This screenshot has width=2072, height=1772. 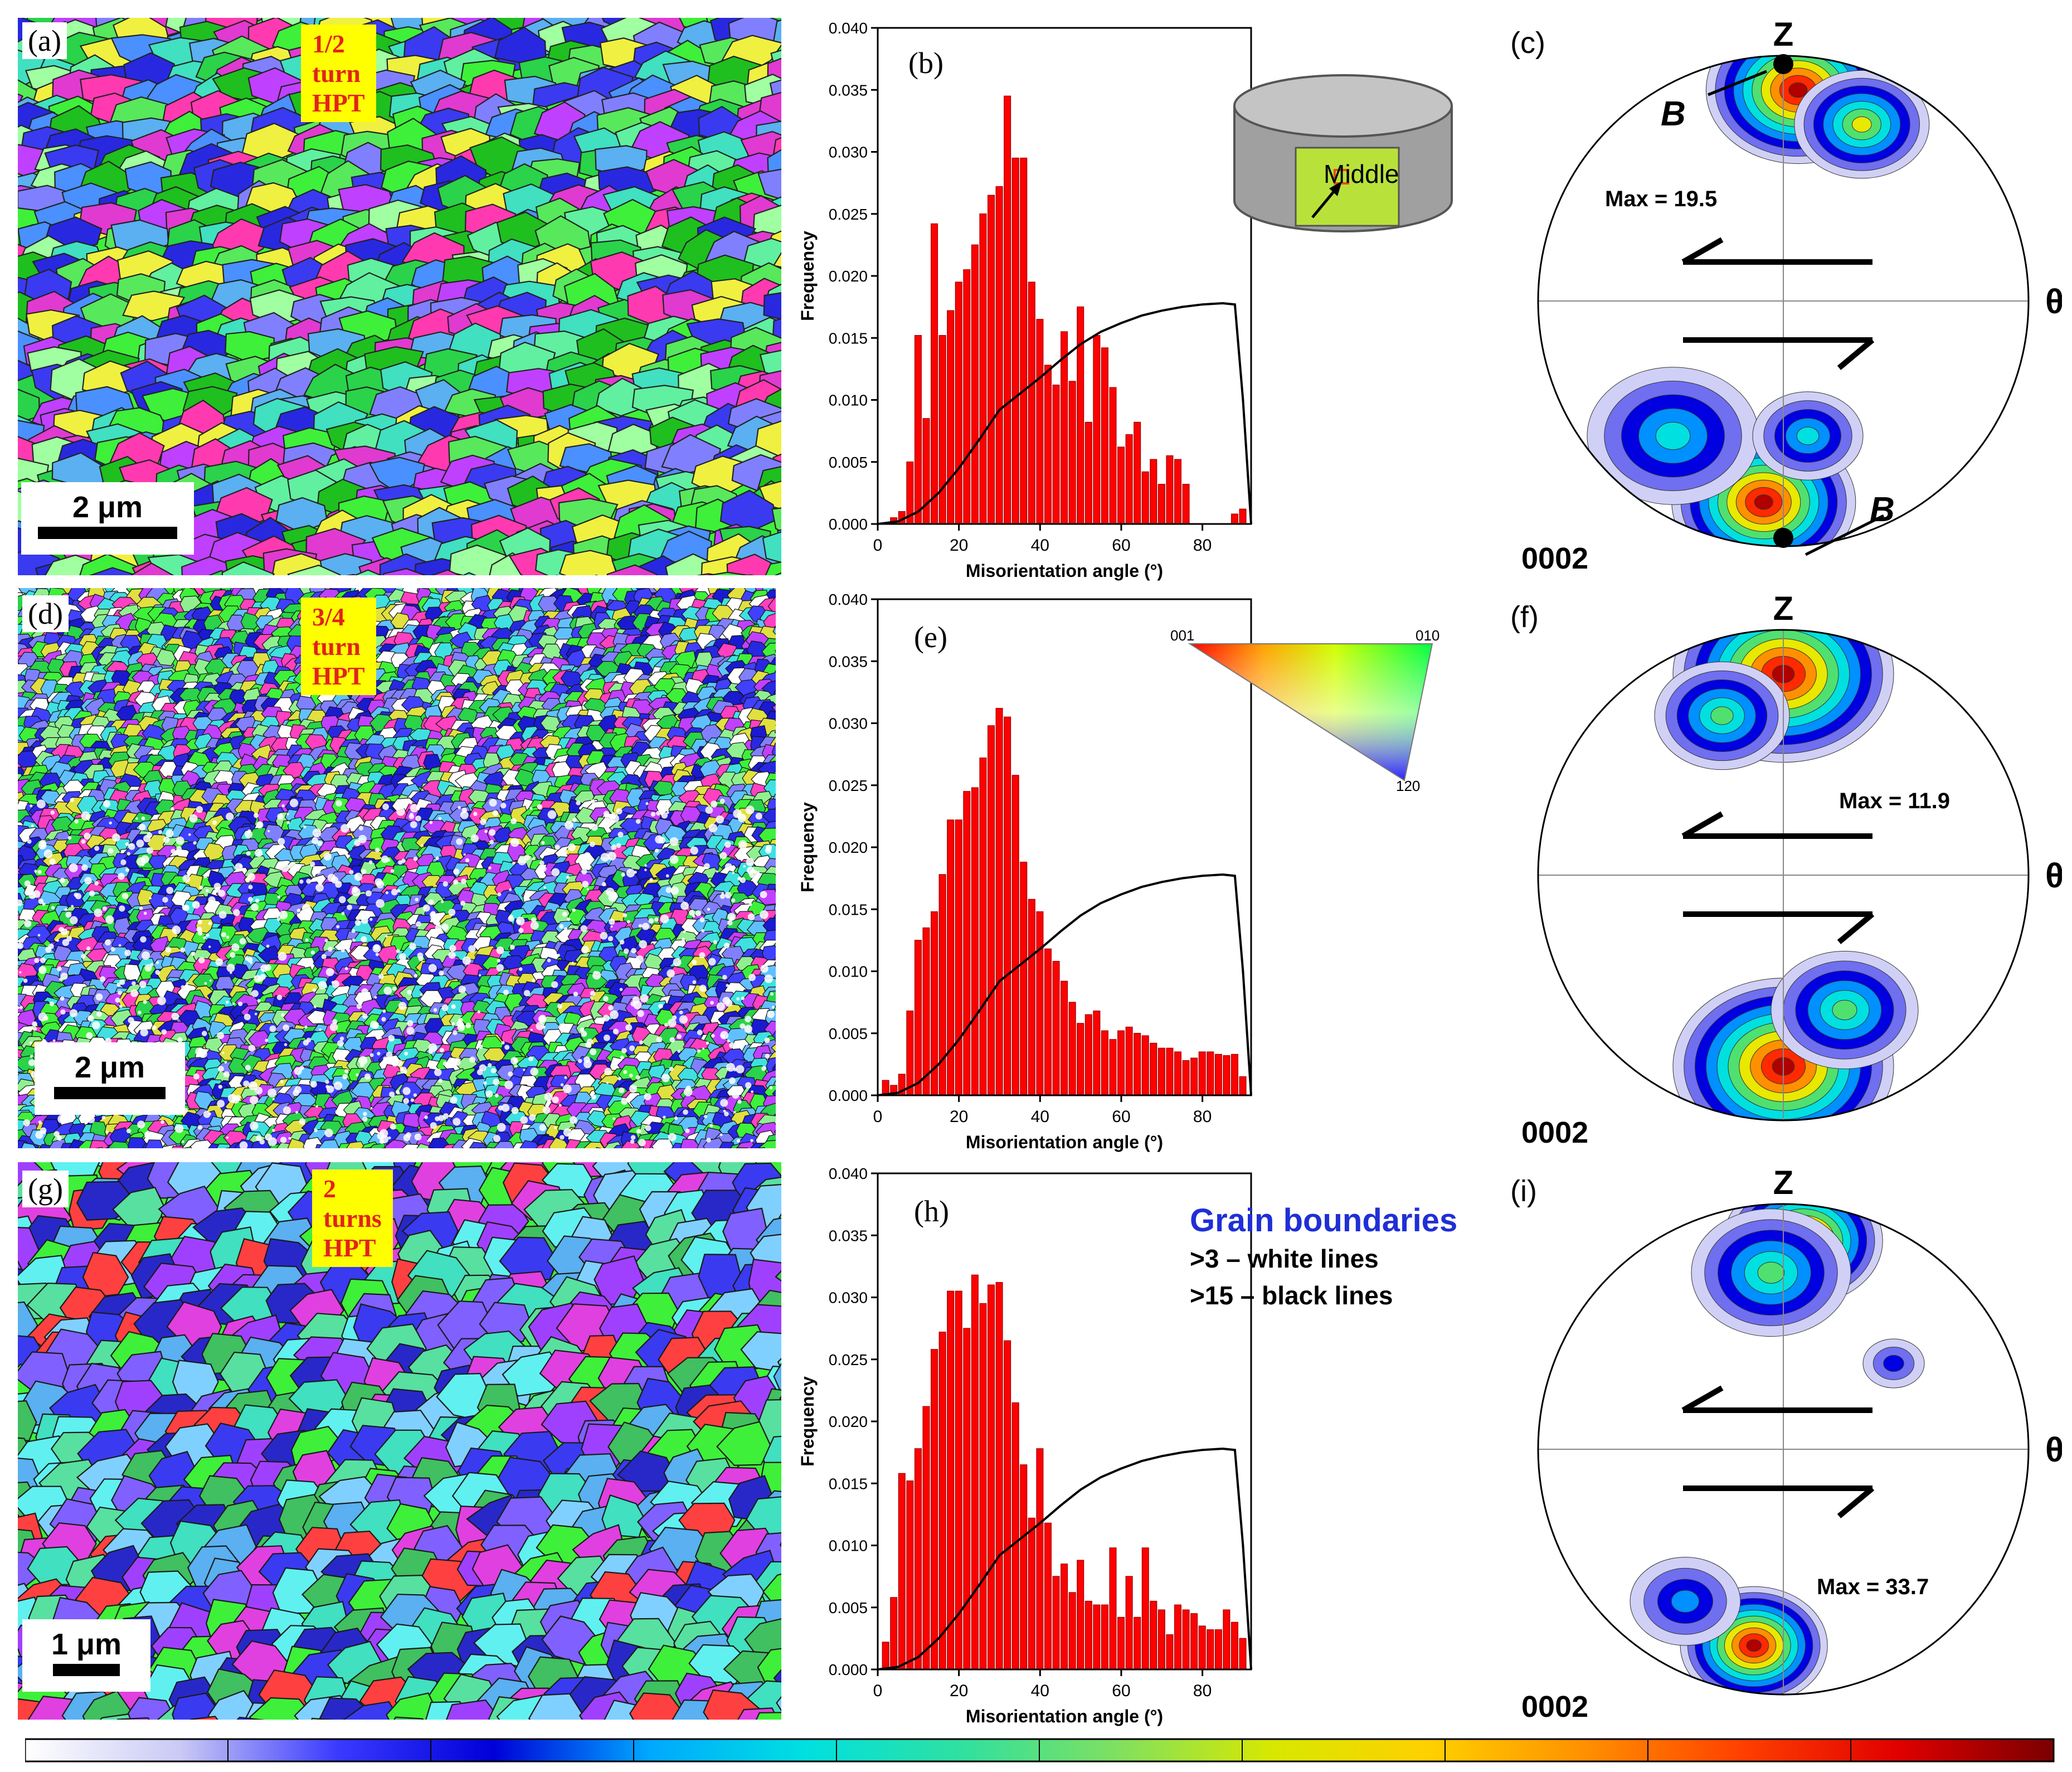 I want to click on x-tick-label: 60, so click(x=1121, y=545).